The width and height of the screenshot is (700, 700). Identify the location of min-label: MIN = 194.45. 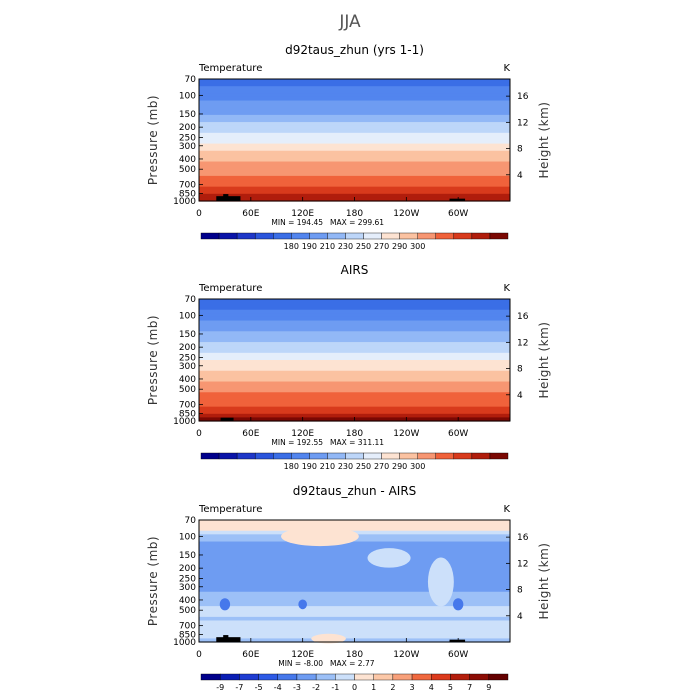
(297, 222).